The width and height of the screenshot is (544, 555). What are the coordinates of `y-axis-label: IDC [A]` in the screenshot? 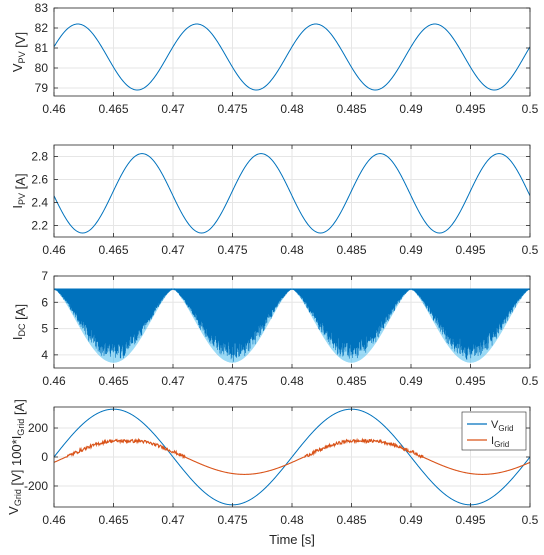 It's located at (19, 322).